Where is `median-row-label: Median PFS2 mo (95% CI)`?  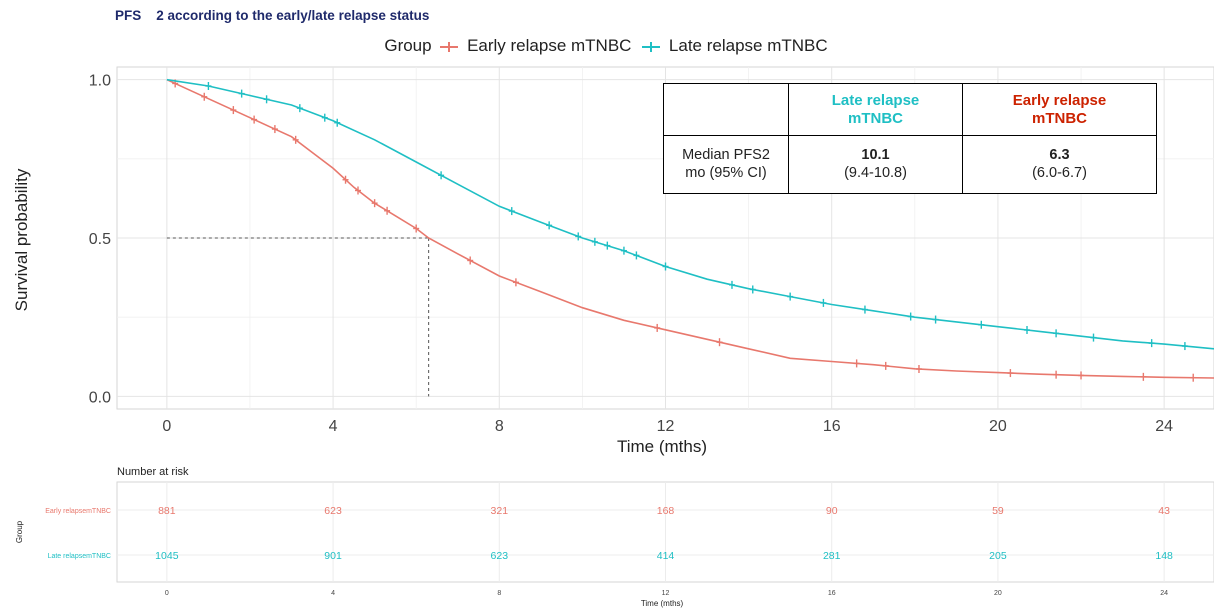
median-row-label: Median PFS2 mo (95% CI) is located at coordinates (726, 164).